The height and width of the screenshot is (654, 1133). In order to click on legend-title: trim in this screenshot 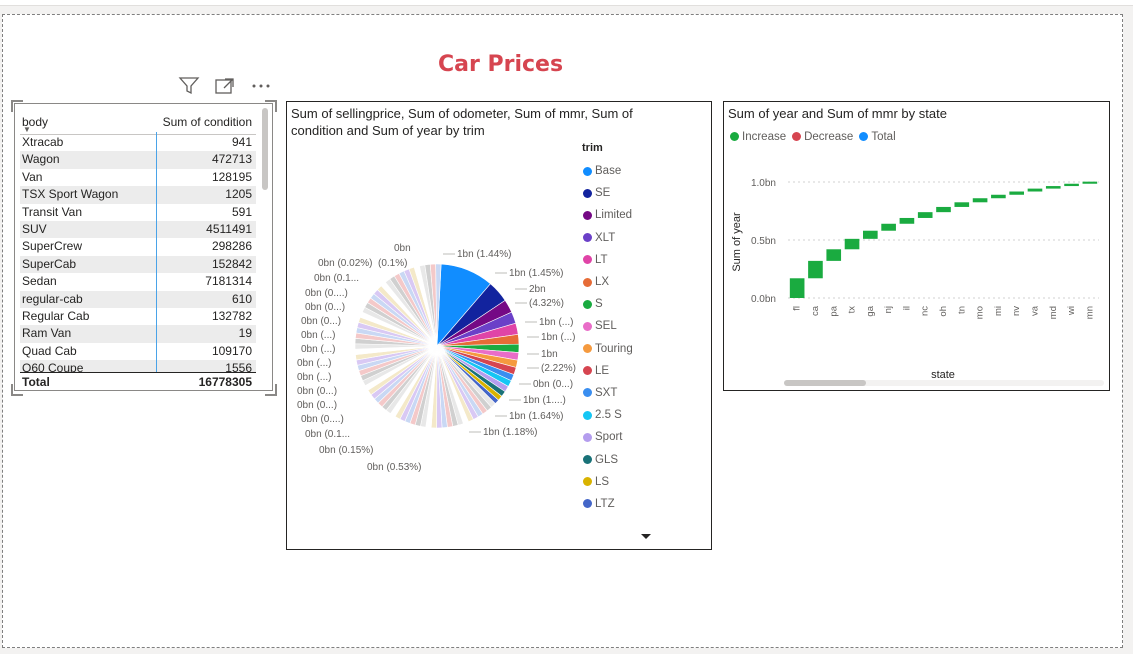, I will do `click(592, 148)`.